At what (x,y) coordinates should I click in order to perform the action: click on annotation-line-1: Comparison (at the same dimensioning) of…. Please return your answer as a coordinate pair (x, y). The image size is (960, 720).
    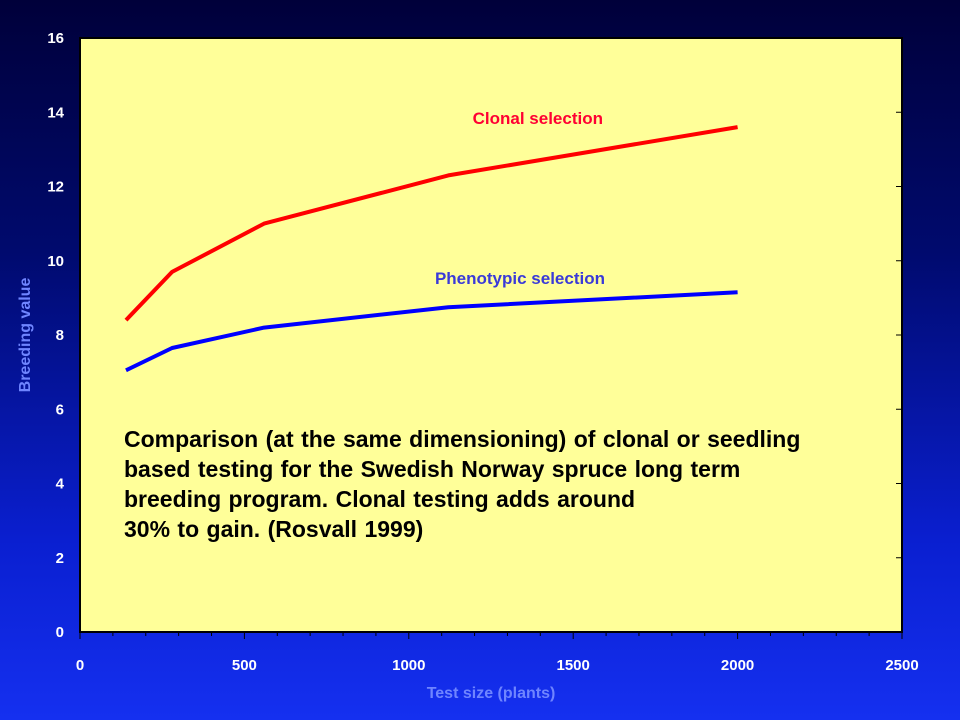
    Looking at the image, I should click on (462, 439).